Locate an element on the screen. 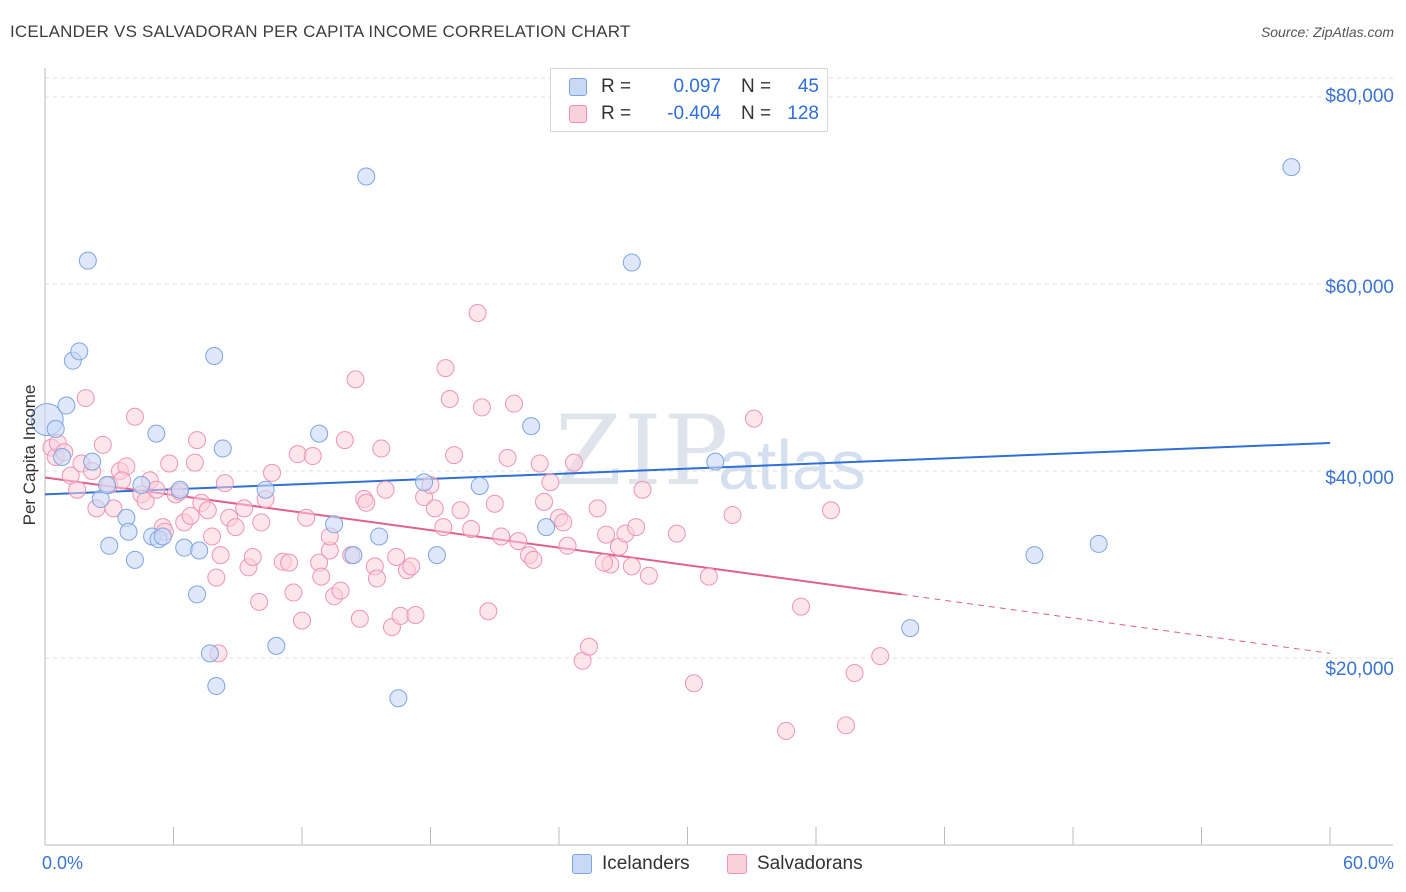 Image resolution: width=1406 pixels, height=892 pixels. bottom-legend-swatch-pink is located at coordinates (737, 864).